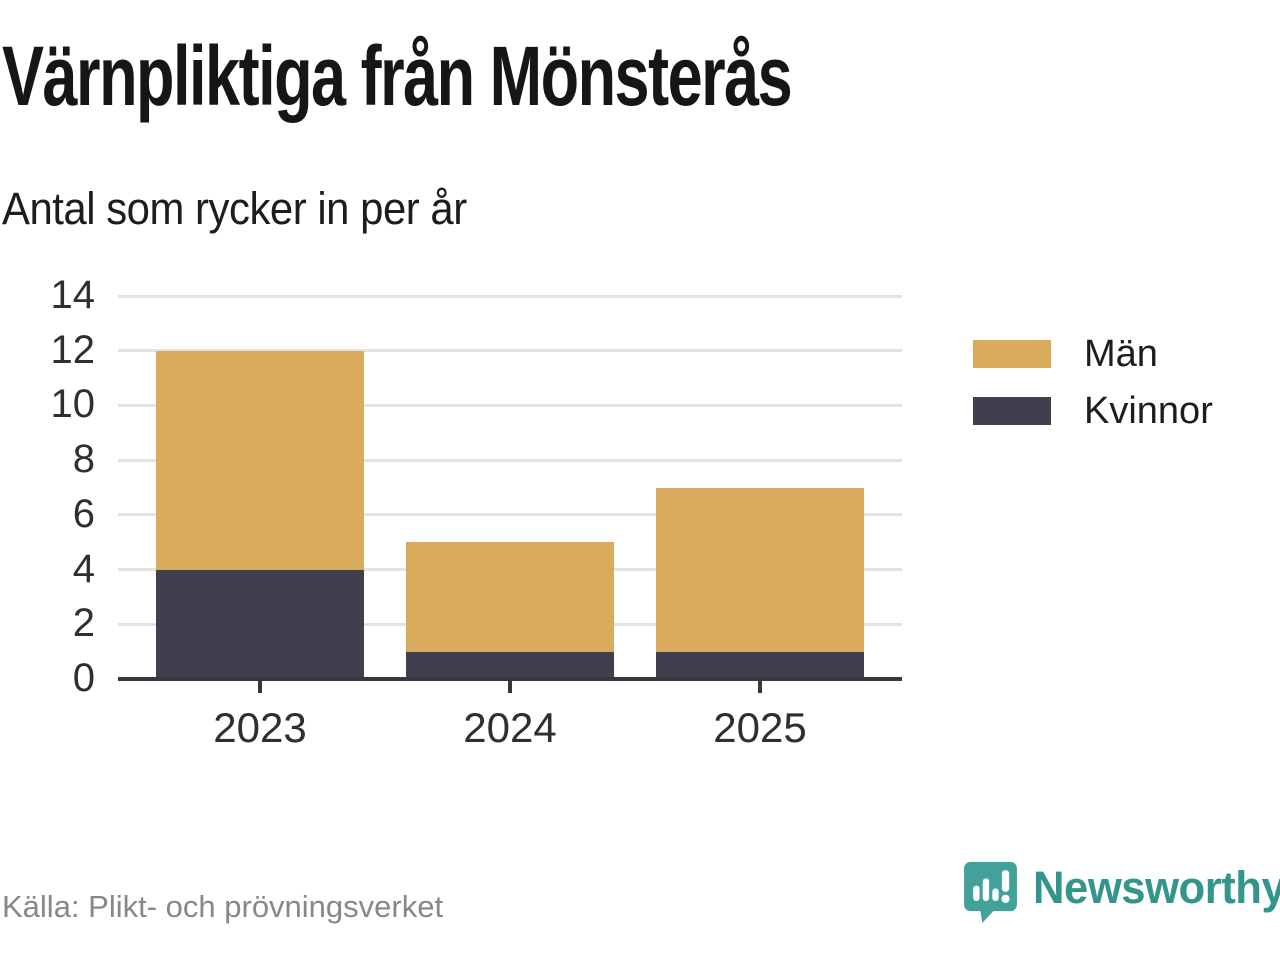 This screenshot has height=960, width=1280. I want to click on bar-segment-män-2023, so click(260, 460).